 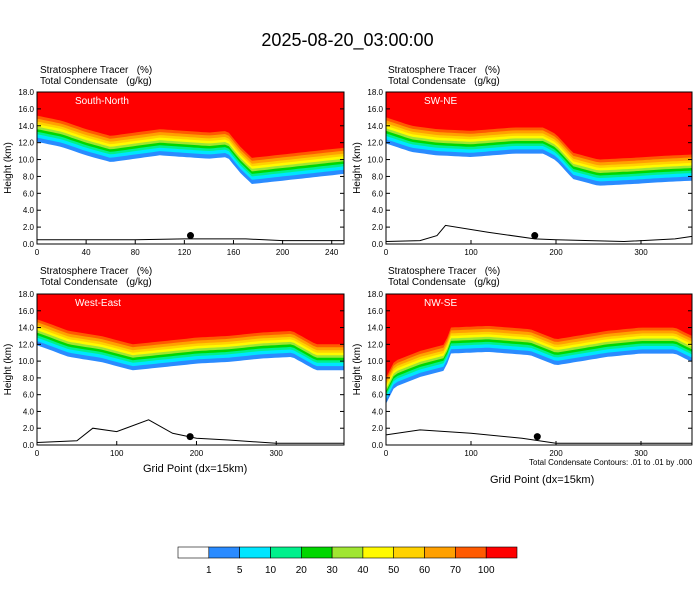 What do you see at coordinates (37, 453) in the screenshot?
I see `x-tick-label-3-0: 0` at bounding box center [37, 453].